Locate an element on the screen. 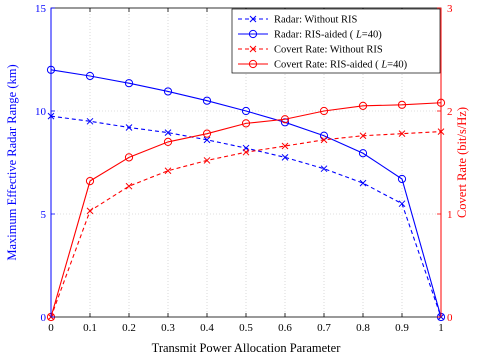 Image resolution: width=477 pixels, height=358 pixels. x-tick-label: 0.9 is located at coordinates (402, 328).